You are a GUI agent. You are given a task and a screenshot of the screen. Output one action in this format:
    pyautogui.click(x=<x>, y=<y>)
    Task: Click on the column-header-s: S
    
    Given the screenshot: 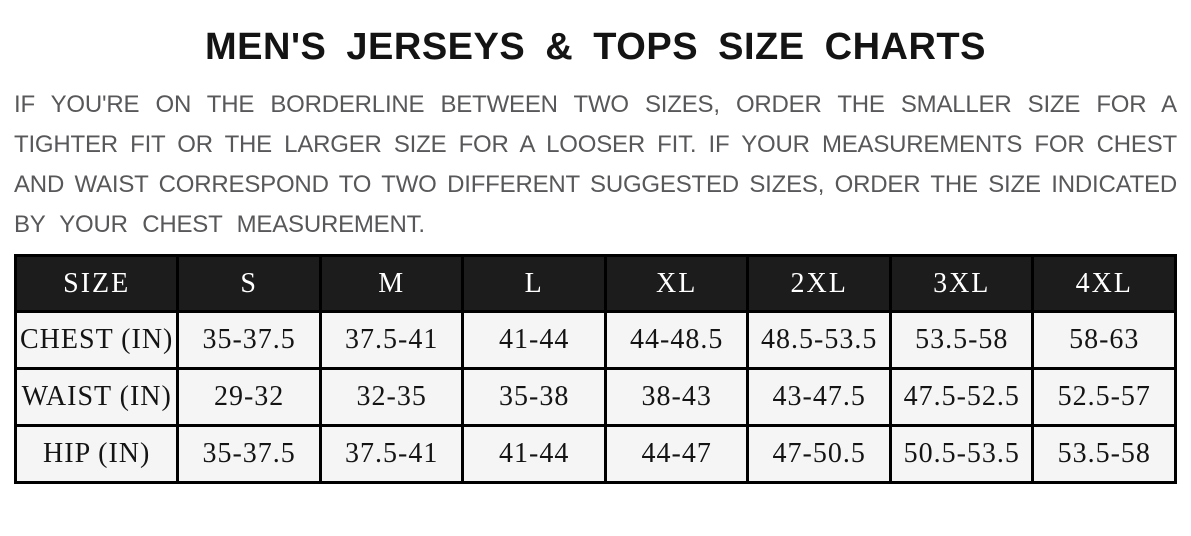 What is the action you would take?
    pyautogui.click(x=249, y=283)
    